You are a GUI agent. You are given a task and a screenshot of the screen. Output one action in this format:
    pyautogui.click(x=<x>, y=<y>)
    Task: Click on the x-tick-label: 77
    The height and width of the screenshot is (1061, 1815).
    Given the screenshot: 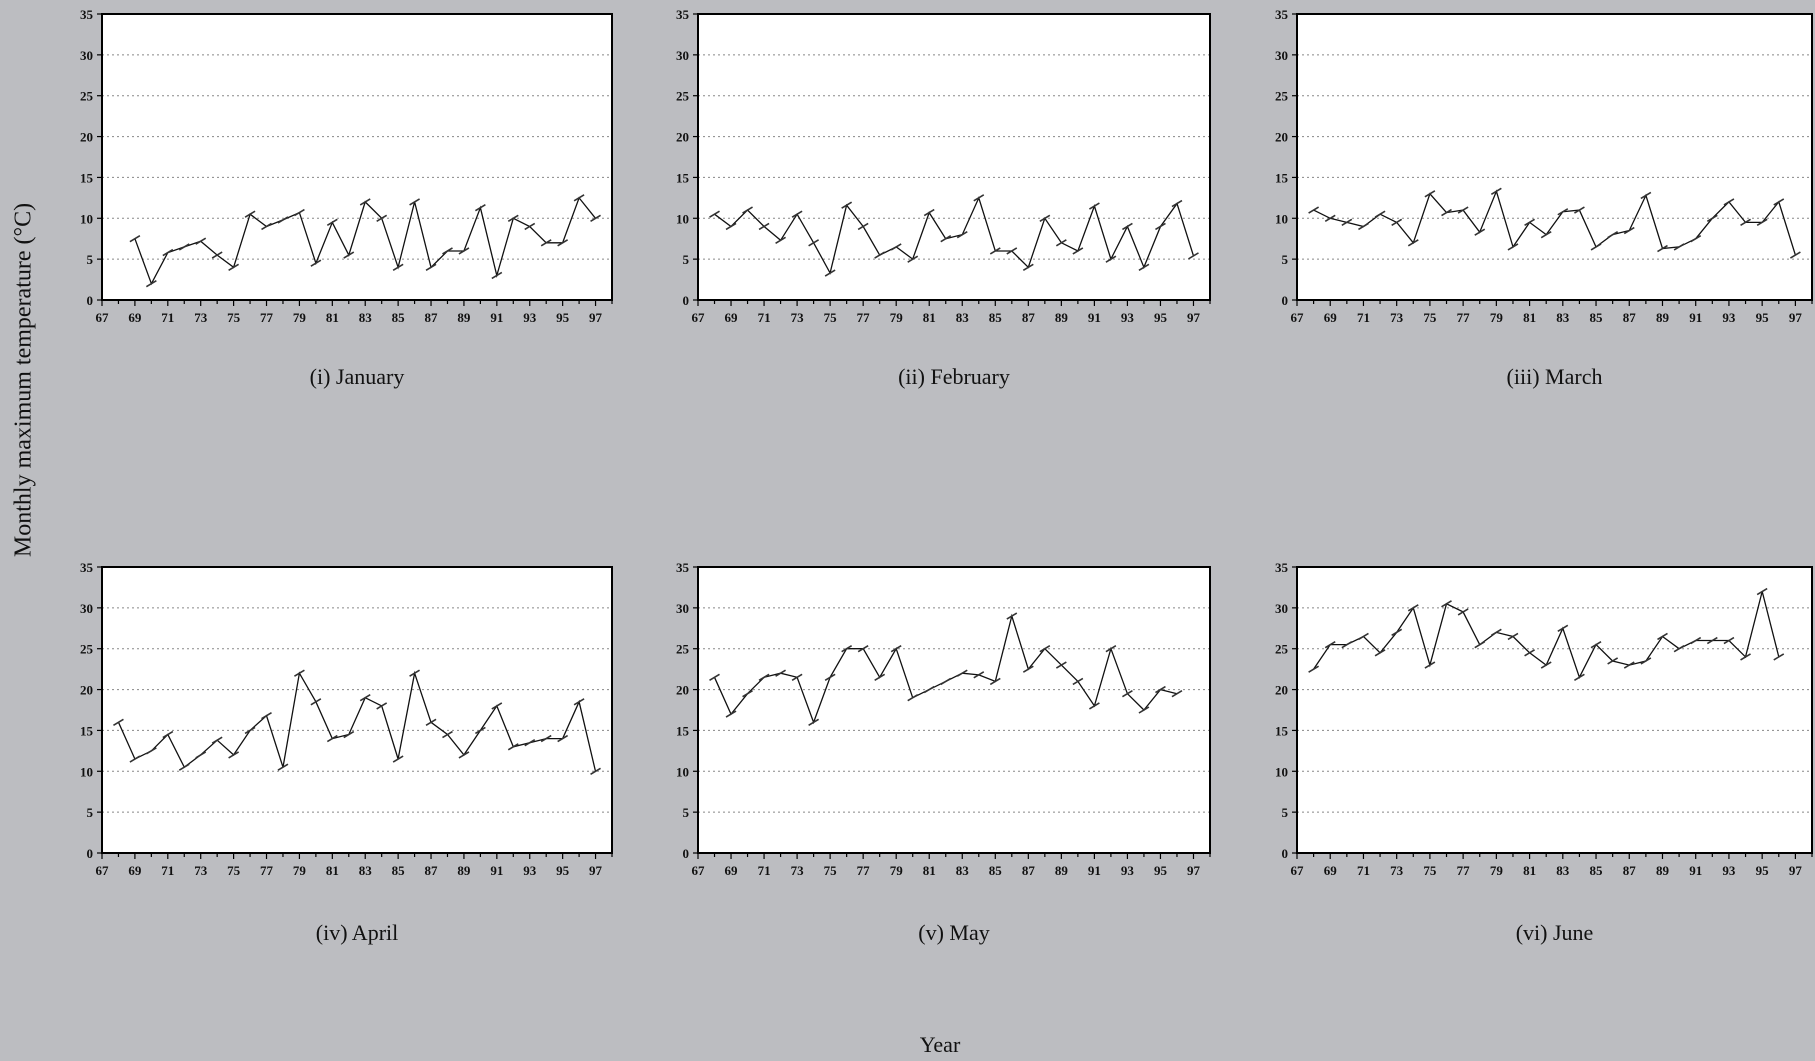 What is the action you would take?
    pyautogui.click(x=267, y=870)
    